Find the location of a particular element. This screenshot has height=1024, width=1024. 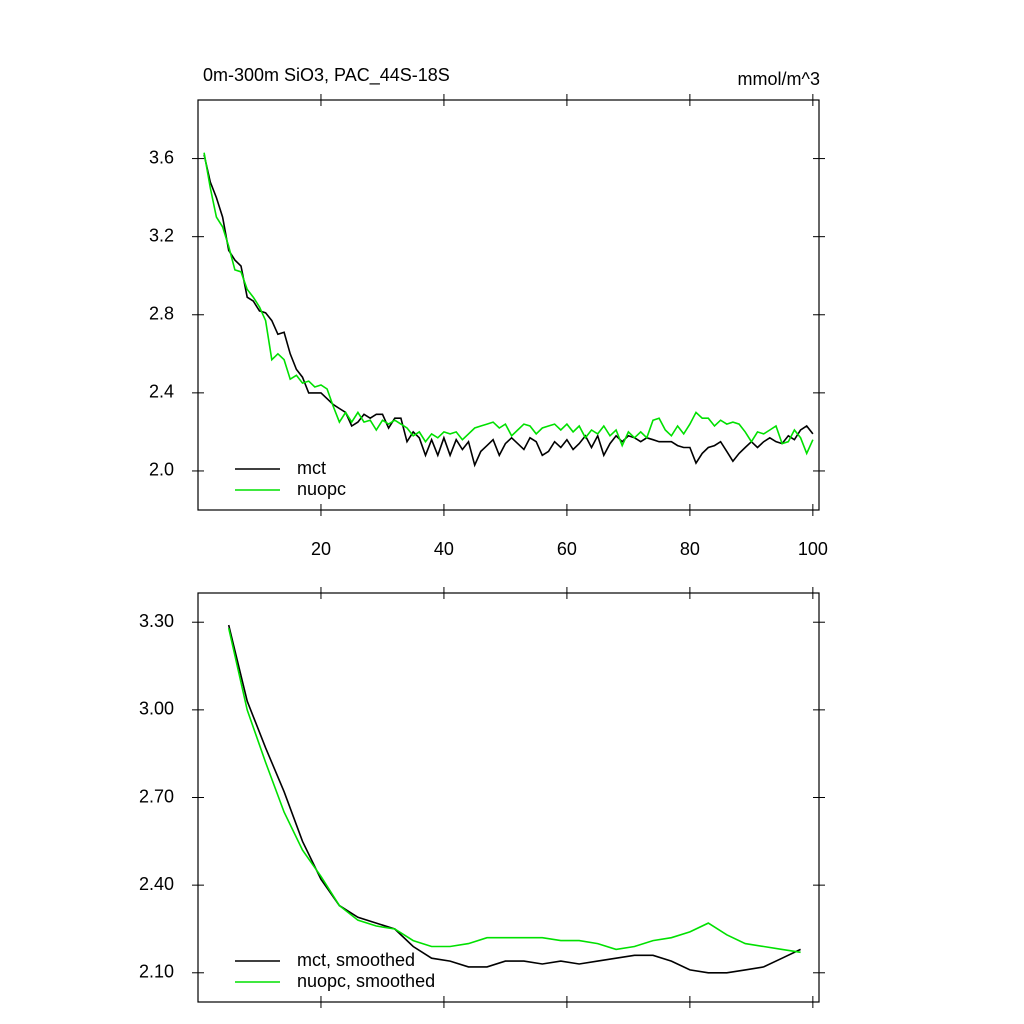

x-tick-label: 80 is located at coordinates (690, 549).